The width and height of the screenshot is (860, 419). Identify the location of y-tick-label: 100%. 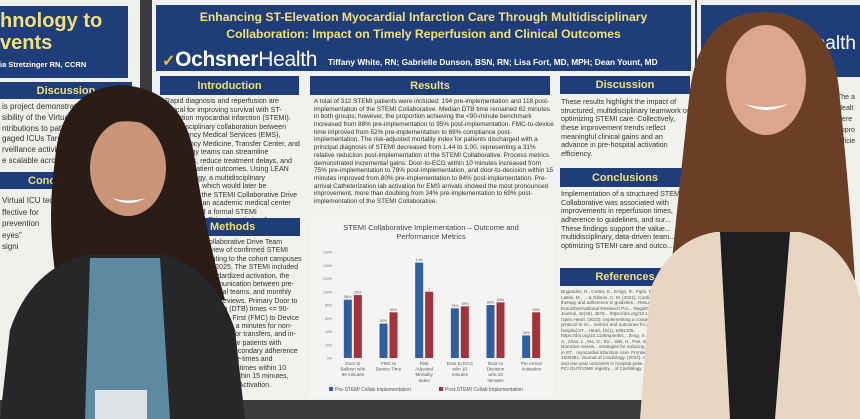
(327, 292).